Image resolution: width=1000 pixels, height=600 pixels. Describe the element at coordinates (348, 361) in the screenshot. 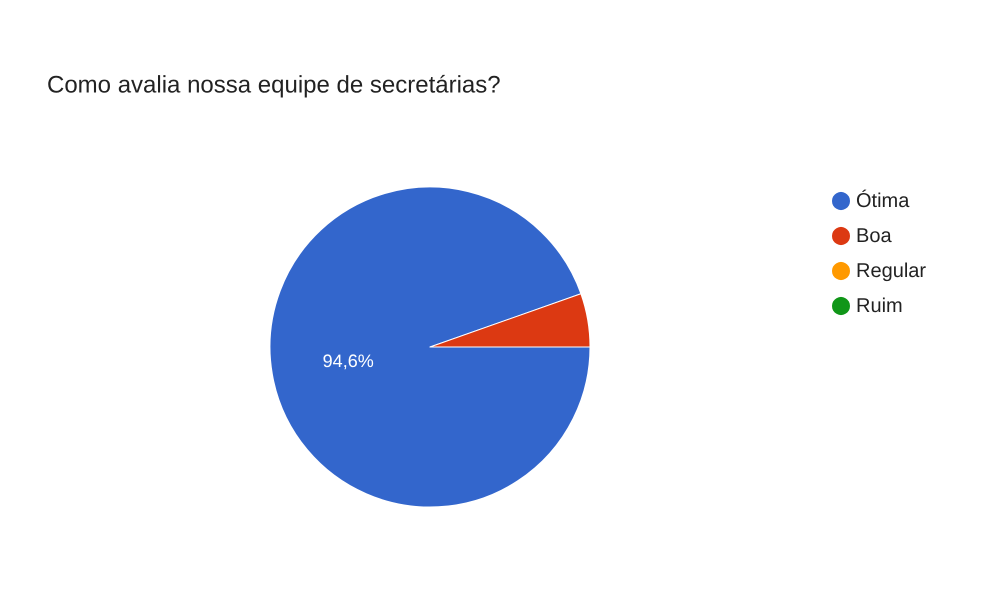

I see `data-label: 94,6%` at that location.